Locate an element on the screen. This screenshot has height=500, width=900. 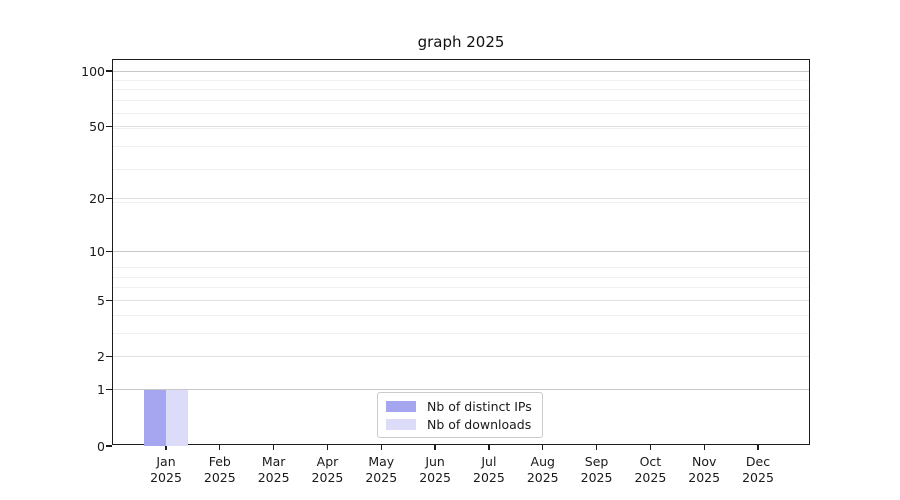
legend-label: Nb of downloads is located at coordinates (479, 424).